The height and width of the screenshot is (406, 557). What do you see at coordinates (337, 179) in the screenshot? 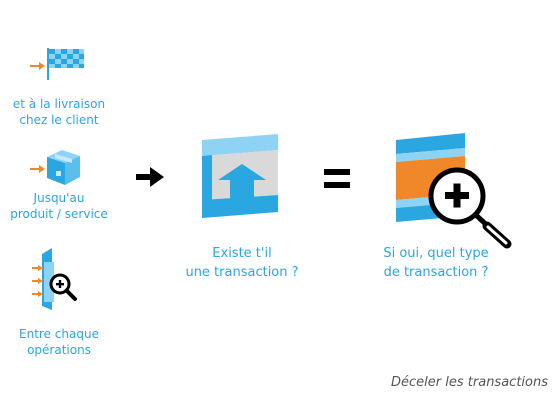
I see `equals-icon` at bounding box center [337, 179].